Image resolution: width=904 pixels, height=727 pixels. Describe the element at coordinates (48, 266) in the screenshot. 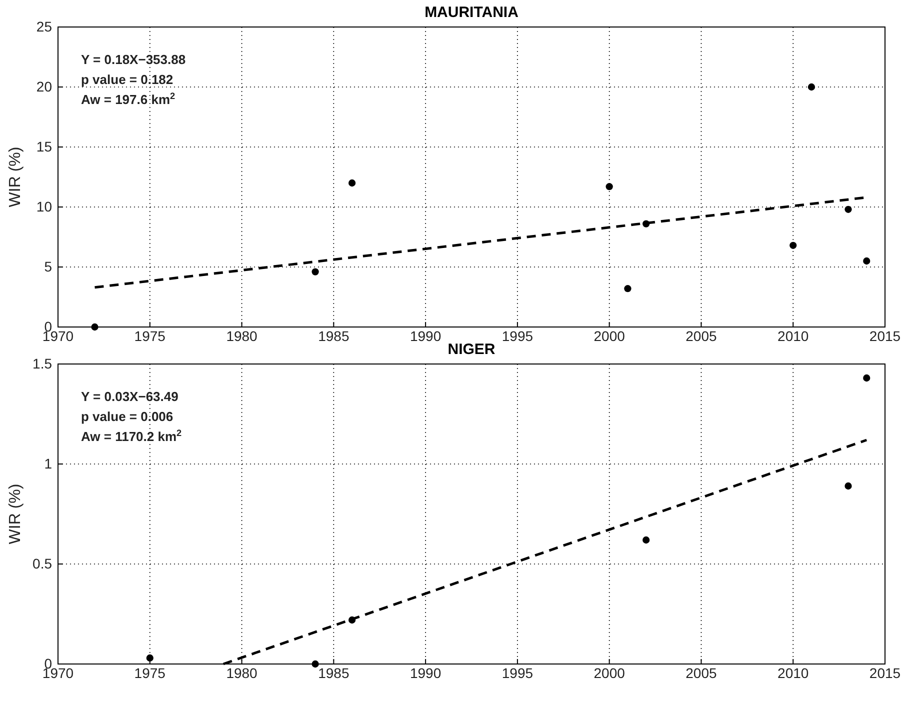

I see `y-tick-label: 5` at that location.